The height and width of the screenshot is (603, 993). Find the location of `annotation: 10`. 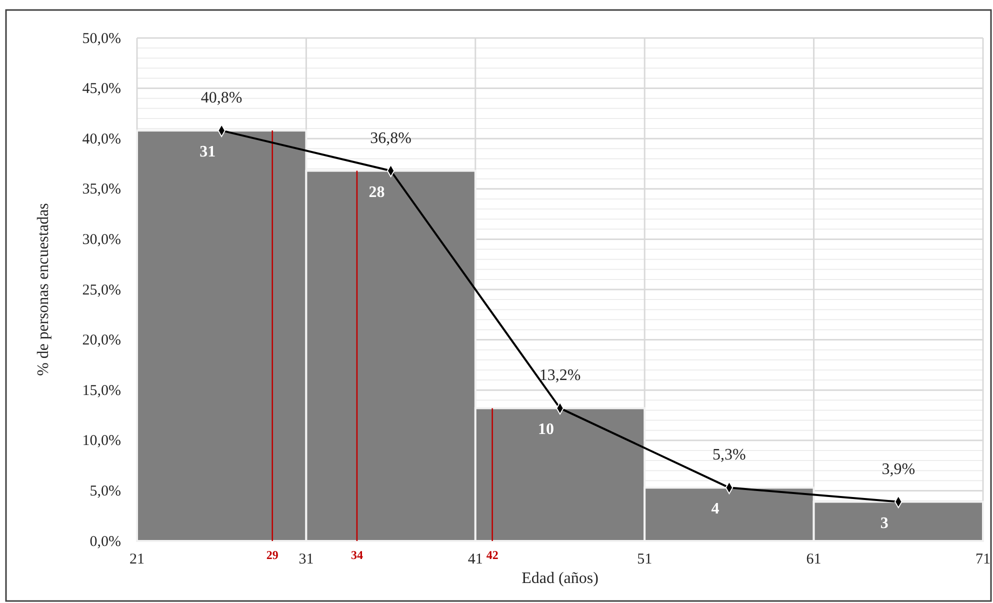

annotation: 10 is located at coordinates (546, 429).